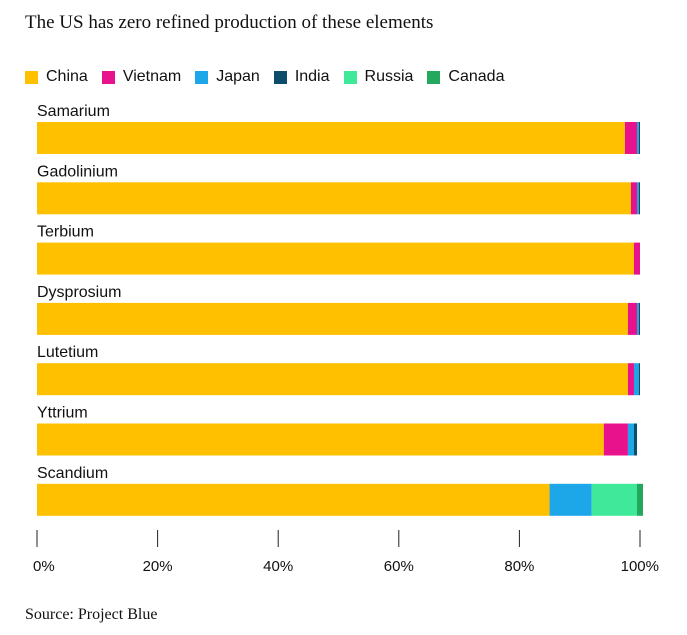  What do you see at coordinates (108, 77) in the screenshot?
I see `legend-swatch-vietnam` at bounding box center [108, 77].